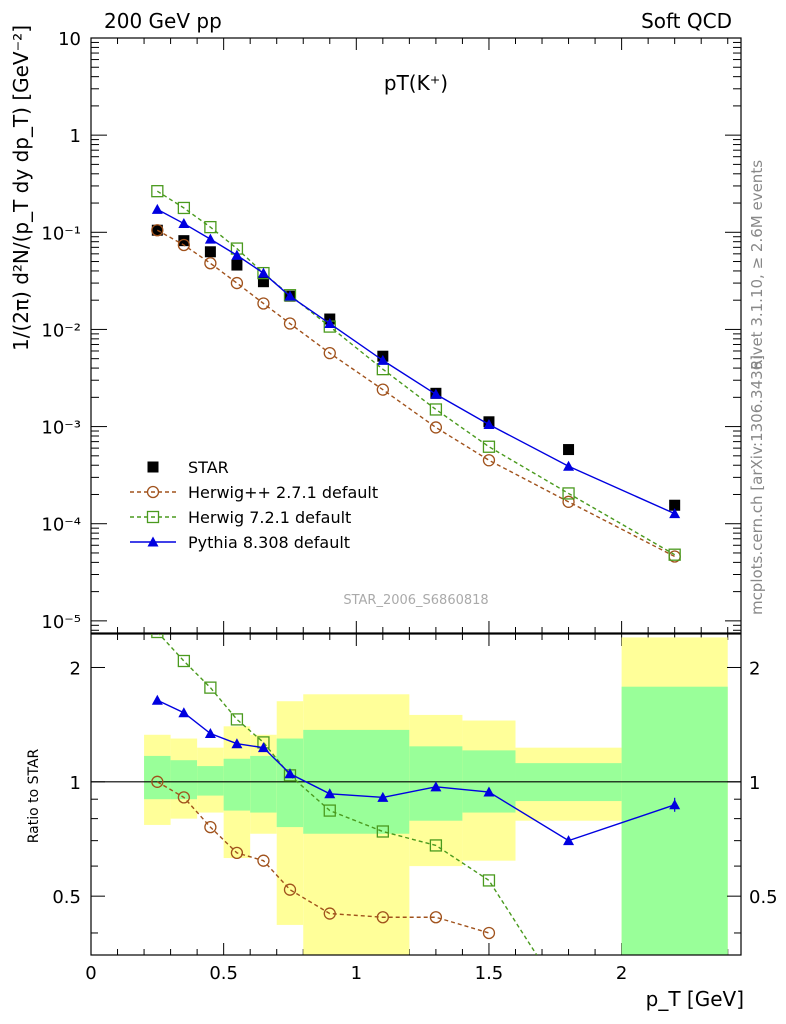 This screenshot has height=1024, width=786. What do you see at coordinates (188, 467) in the screenshot?
I see `legend-entry-star: STAR` at bounding box center [188, 467].